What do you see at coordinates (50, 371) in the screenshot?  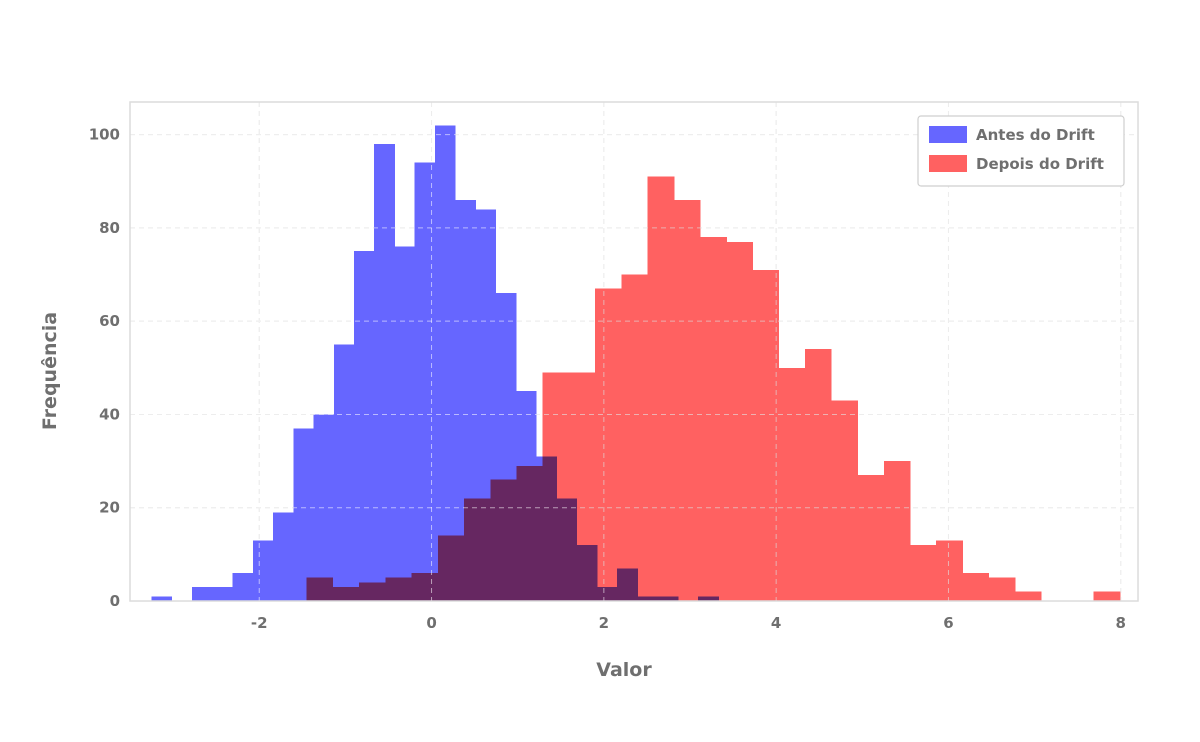 I see `y-axis-title: Frequência` at bounding box center [50, 371].